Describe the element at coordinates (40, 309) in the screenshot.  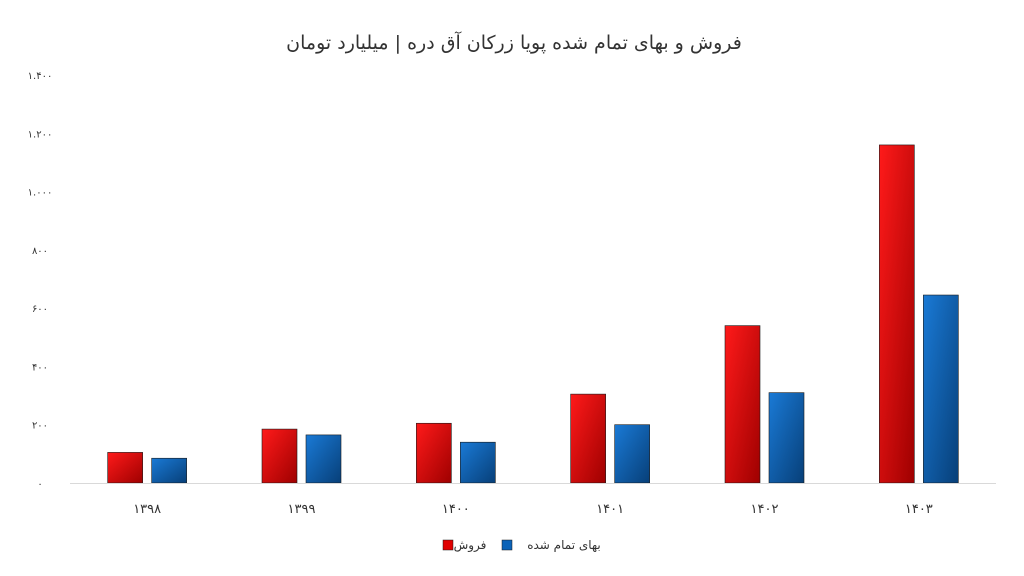
I see `y-tick-label: ۶۰۰` at that location.